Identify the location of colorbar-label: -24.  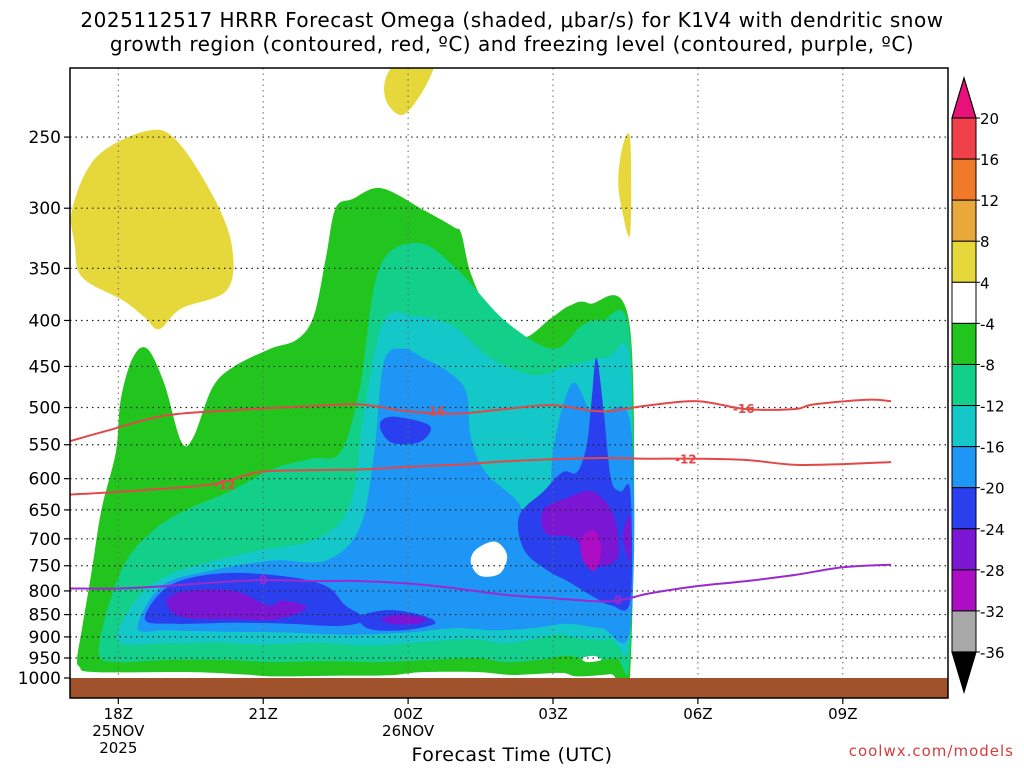
(992, 530).